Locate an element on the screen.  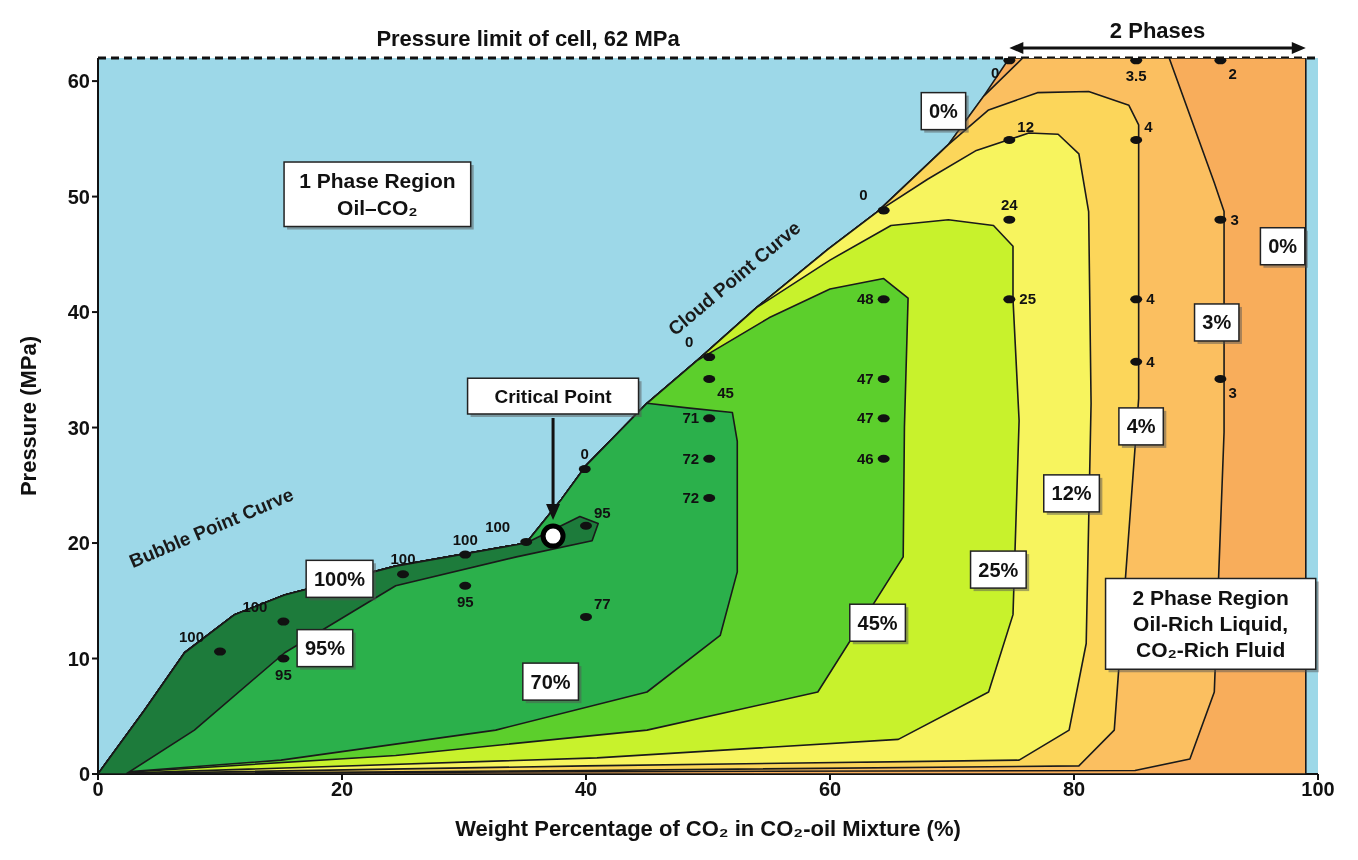
annotation: 100% is located at coordinates (339, 578).